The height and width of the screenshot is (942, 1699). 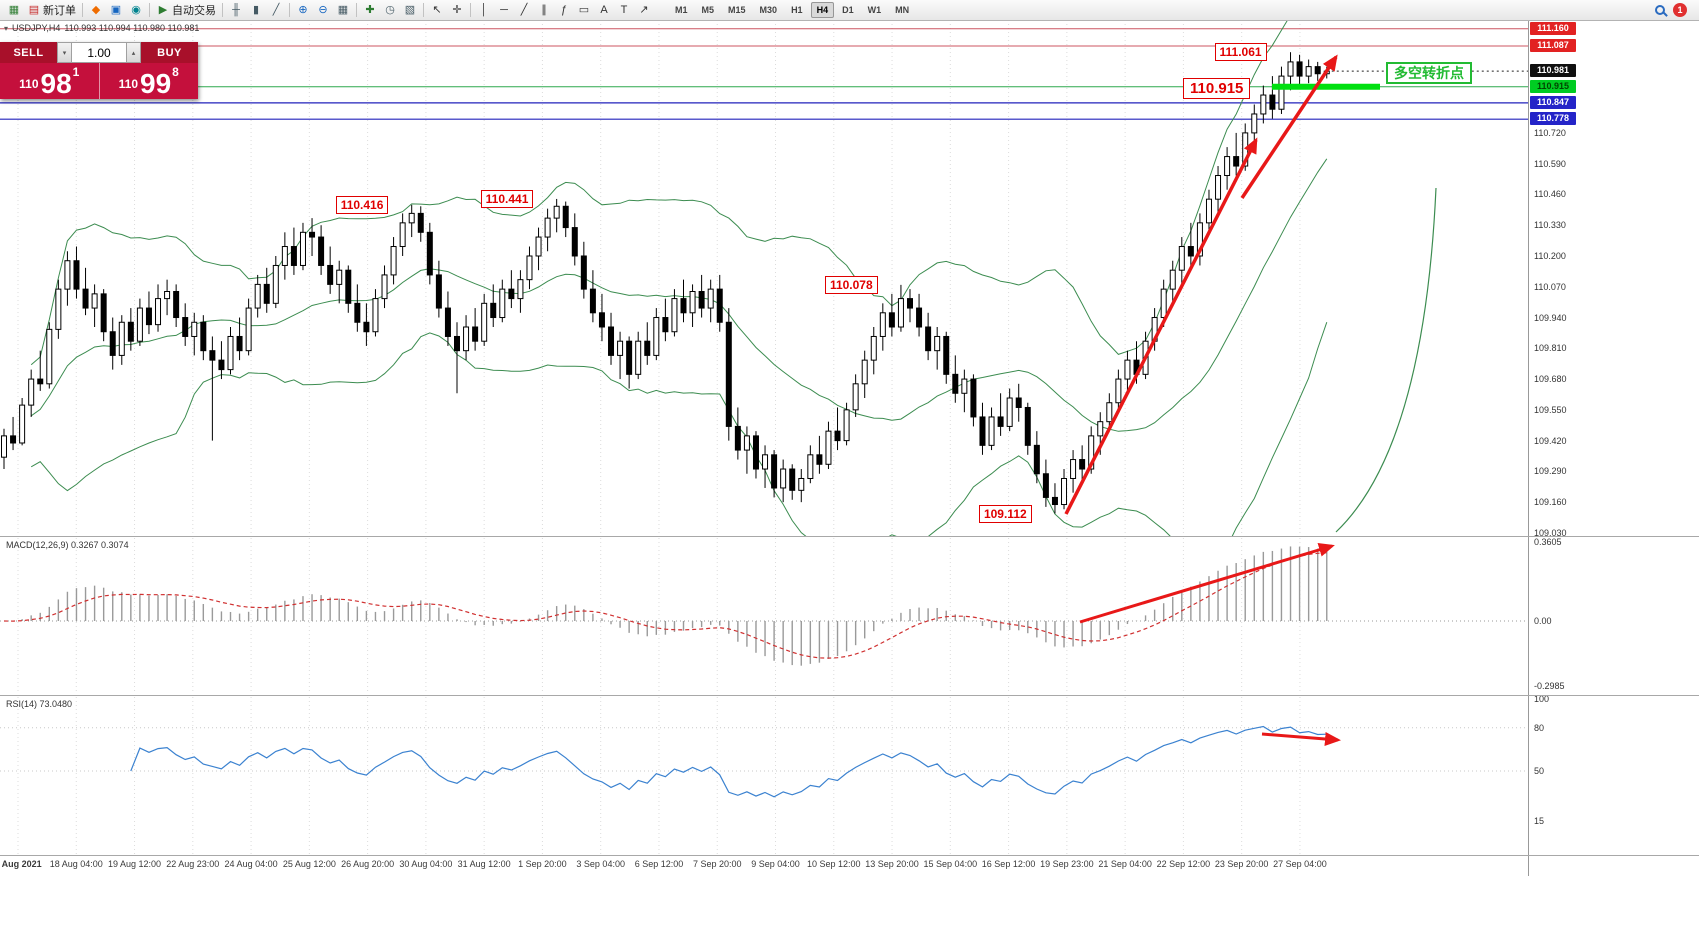 What do you see at coordinates (116, 10) in the screenshot?
I see `news-icon: ▣` at bounding box center [116, 10].